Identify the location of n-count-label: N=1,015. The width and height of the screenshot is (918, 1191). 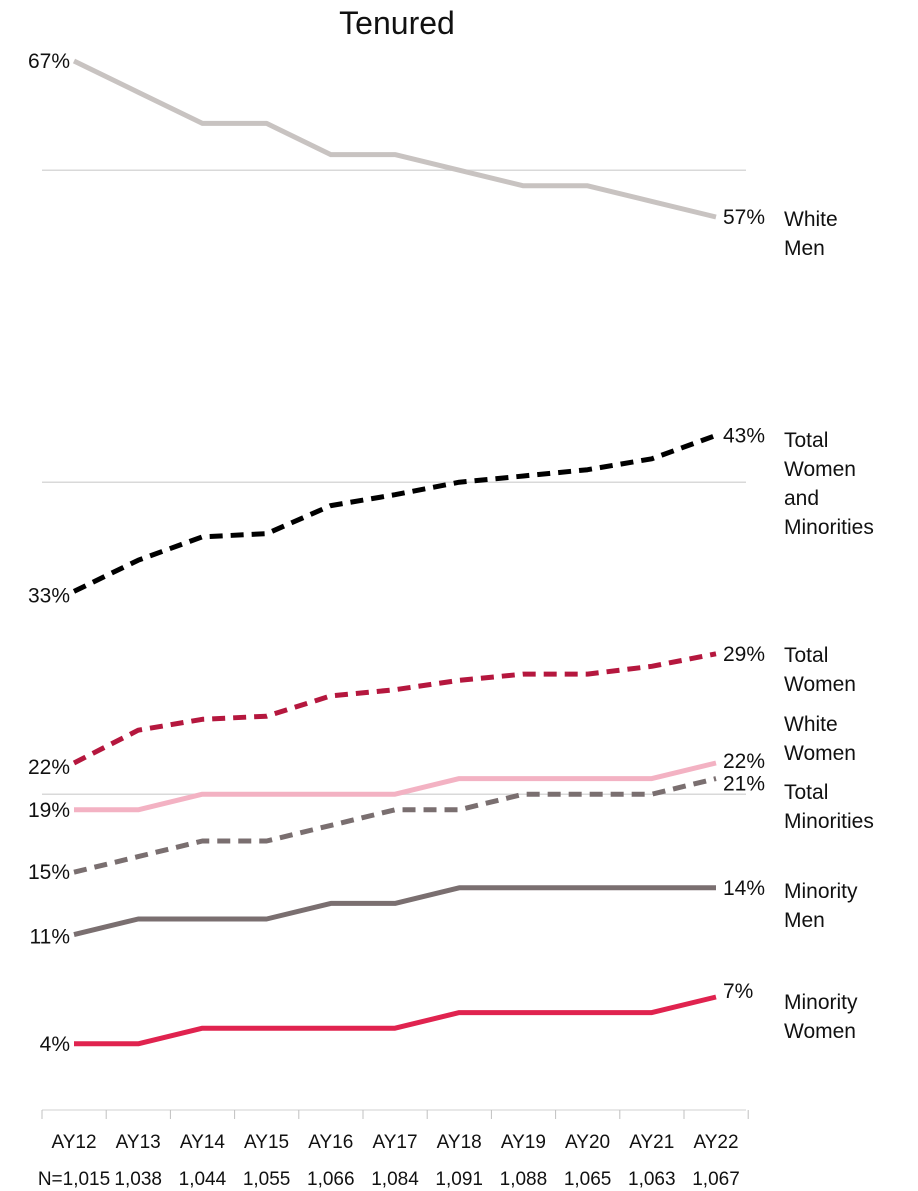
(74, 1179).